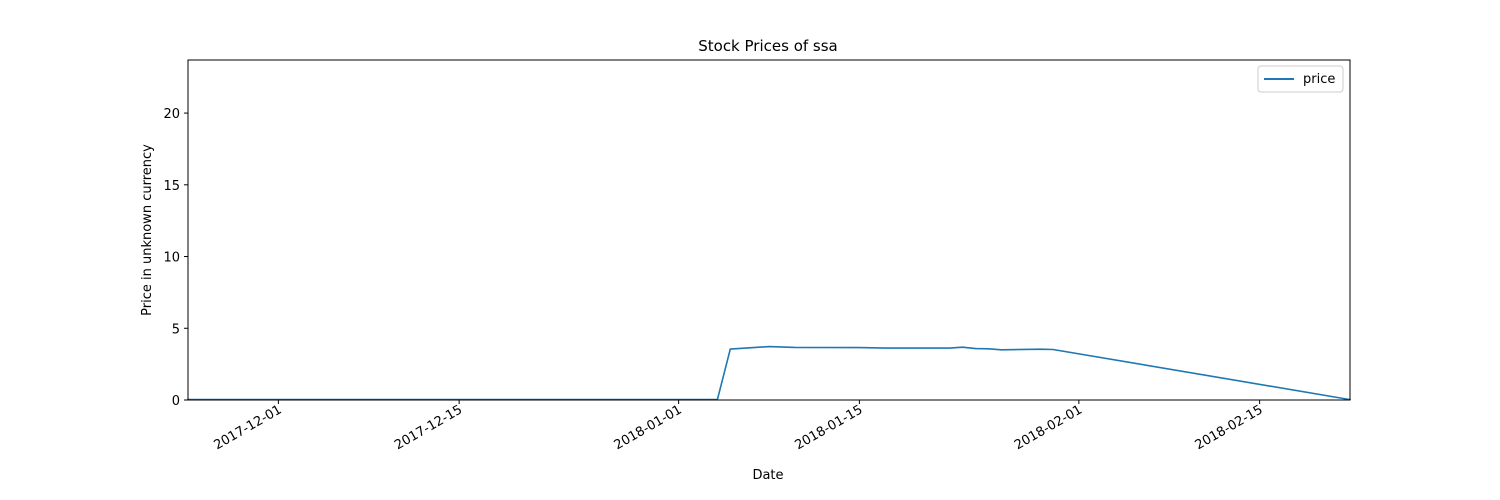  I want to click on legend: price, so click(1300, 79).